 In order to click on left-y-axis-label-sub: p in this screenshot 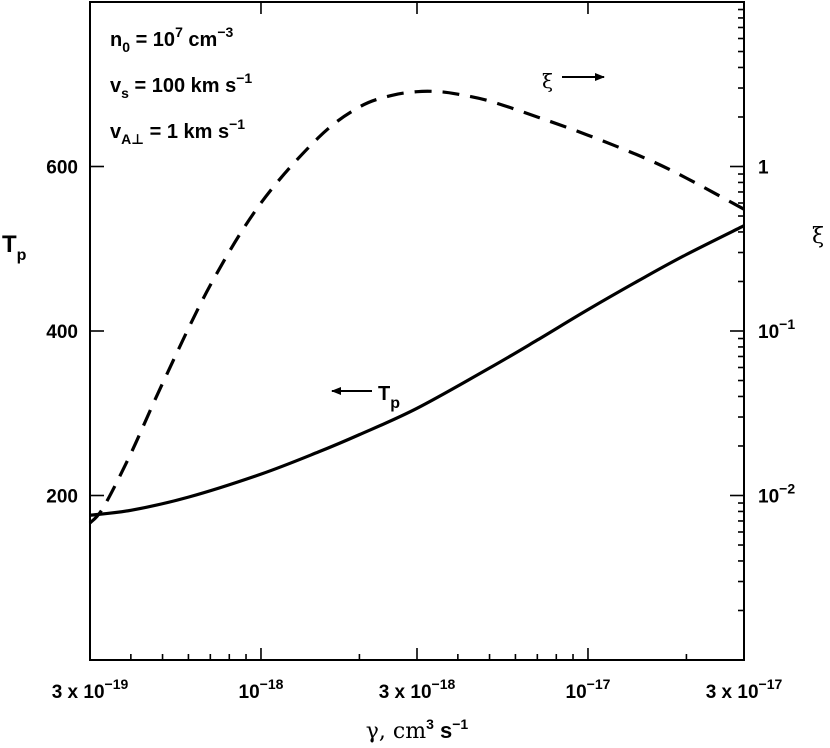, I will do `click(22, 255)`.